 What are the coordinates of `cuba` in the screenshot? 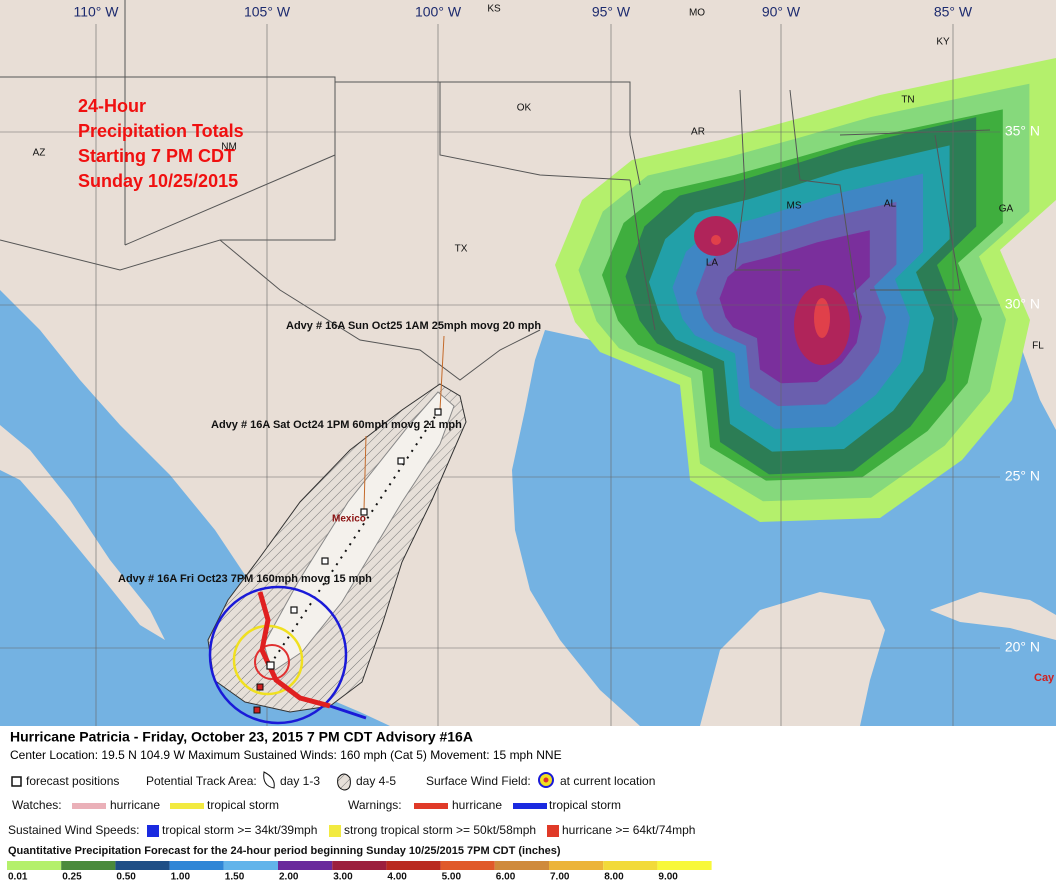 It's located at (993, 616).